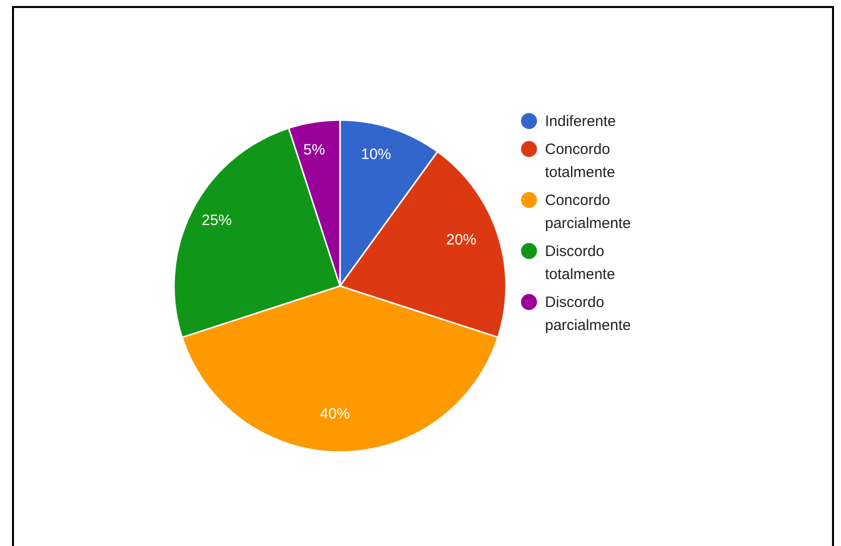  What do you see at coordinates (581, 122) in the screenshot?
I see `legend-label: Indiferente` at bounding box center [581, 122].